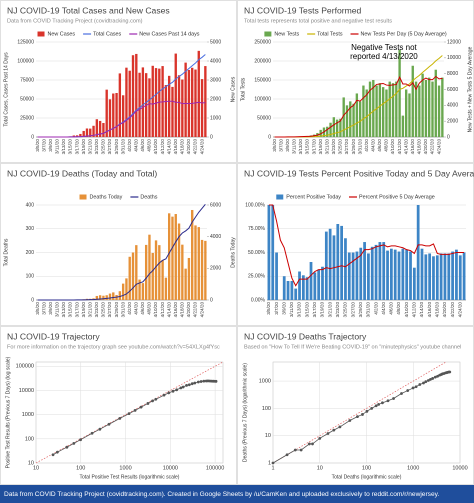 The image size is (474, 503). What do you see at coordinates (262, 61) in the screenshot?
I see `y-tick-label: 200000` at bounding box center [262, 61].